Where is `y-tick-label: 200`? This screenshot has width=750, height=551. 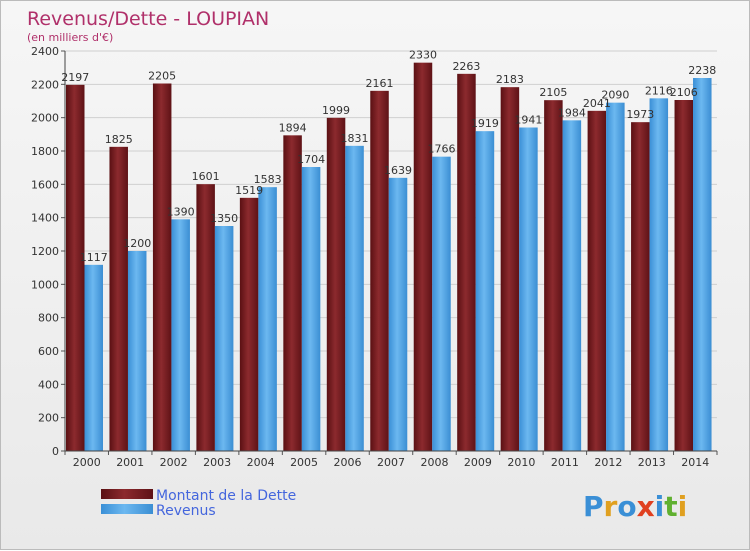
y-tick-label: 200 is located at coordinates (48, 418).